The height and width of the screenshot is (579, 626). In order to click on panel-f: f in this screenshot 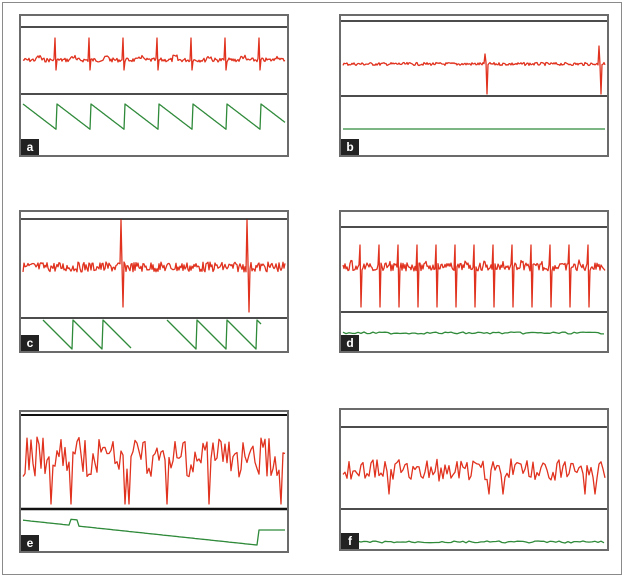, I will do `click(474, 479)`.